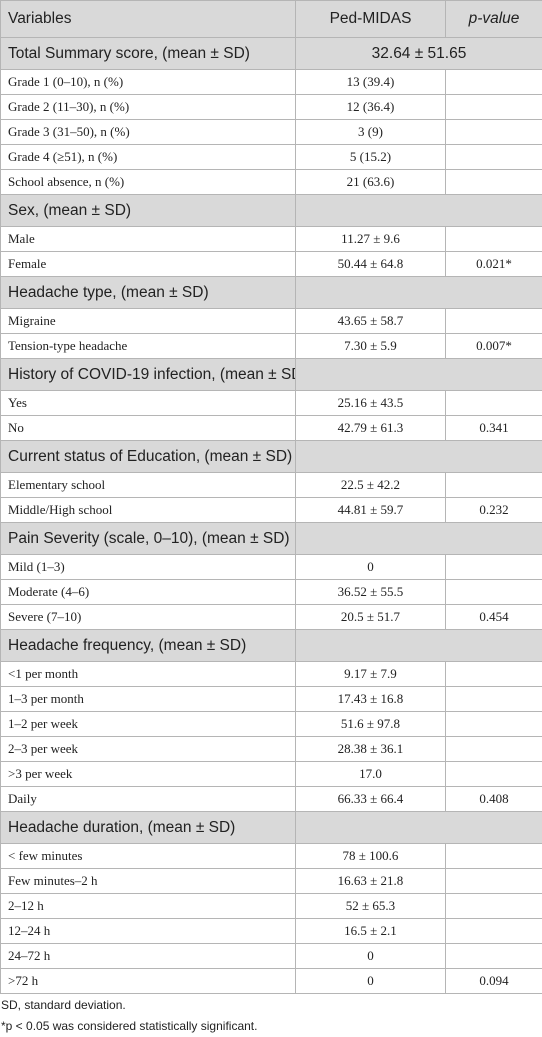 The height and width of the screenshot is (1037, 542). Describe the element at coordinates (371, 674) in the screenshot. I see `row-value: 9.17 ± 7.9` at that location.